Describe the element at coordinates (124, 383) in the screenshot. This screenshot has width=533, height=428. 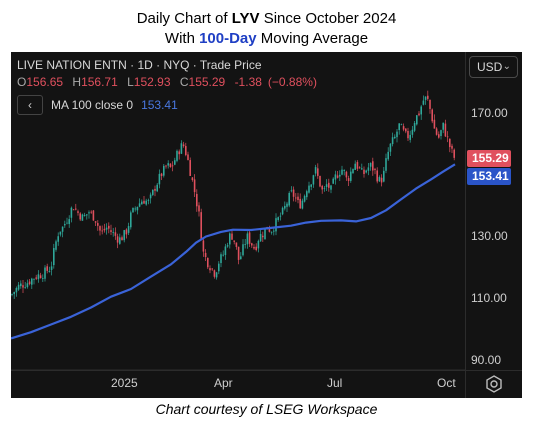
I see `x-tick-label: 2025` at that location.